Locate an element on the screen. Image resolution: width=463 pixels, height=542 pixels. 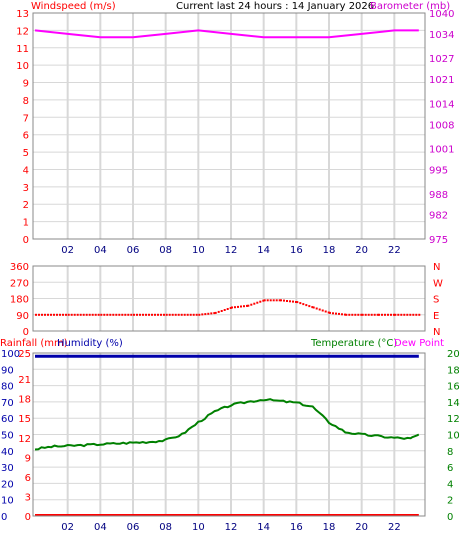
p3-temperature-tick: 12 is located at coordinates (453, 419).